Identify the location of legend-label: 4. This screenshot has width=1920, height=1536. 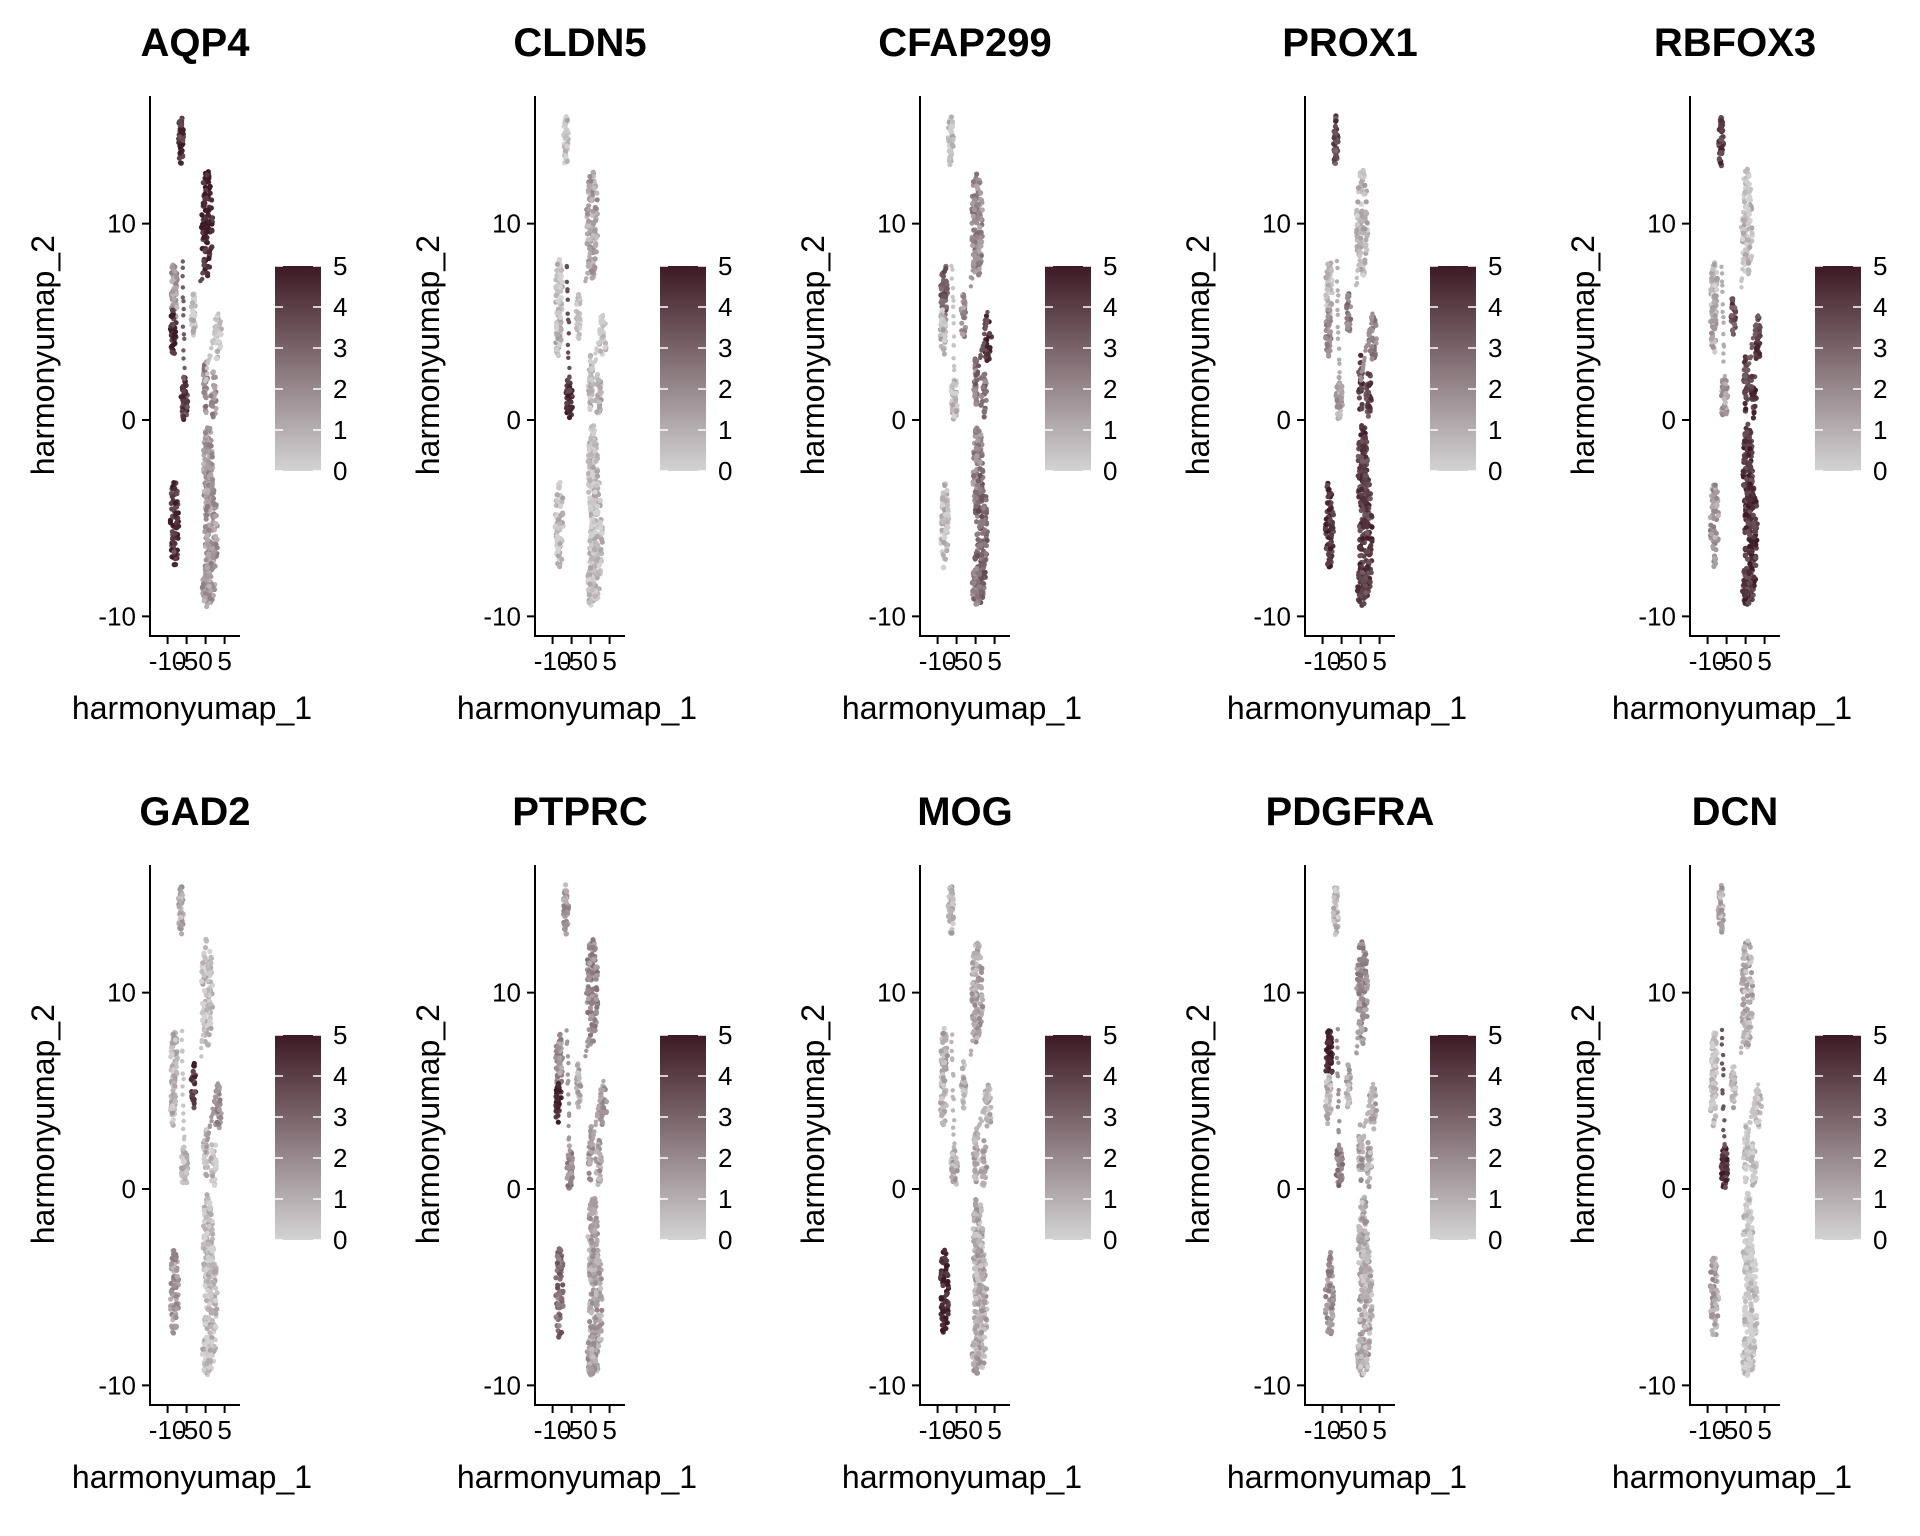
(340, 307).